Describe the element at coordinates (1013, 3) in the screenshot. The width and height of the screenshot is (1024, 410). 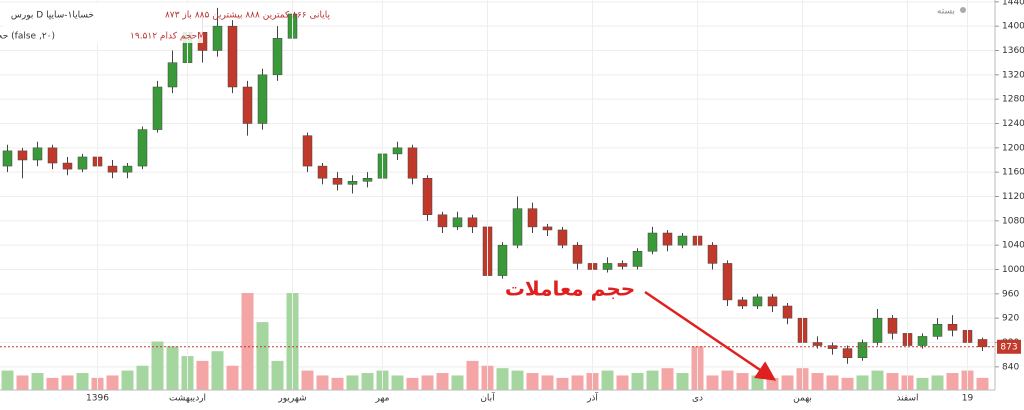
I see `y-tick-label: 1440` at that location.